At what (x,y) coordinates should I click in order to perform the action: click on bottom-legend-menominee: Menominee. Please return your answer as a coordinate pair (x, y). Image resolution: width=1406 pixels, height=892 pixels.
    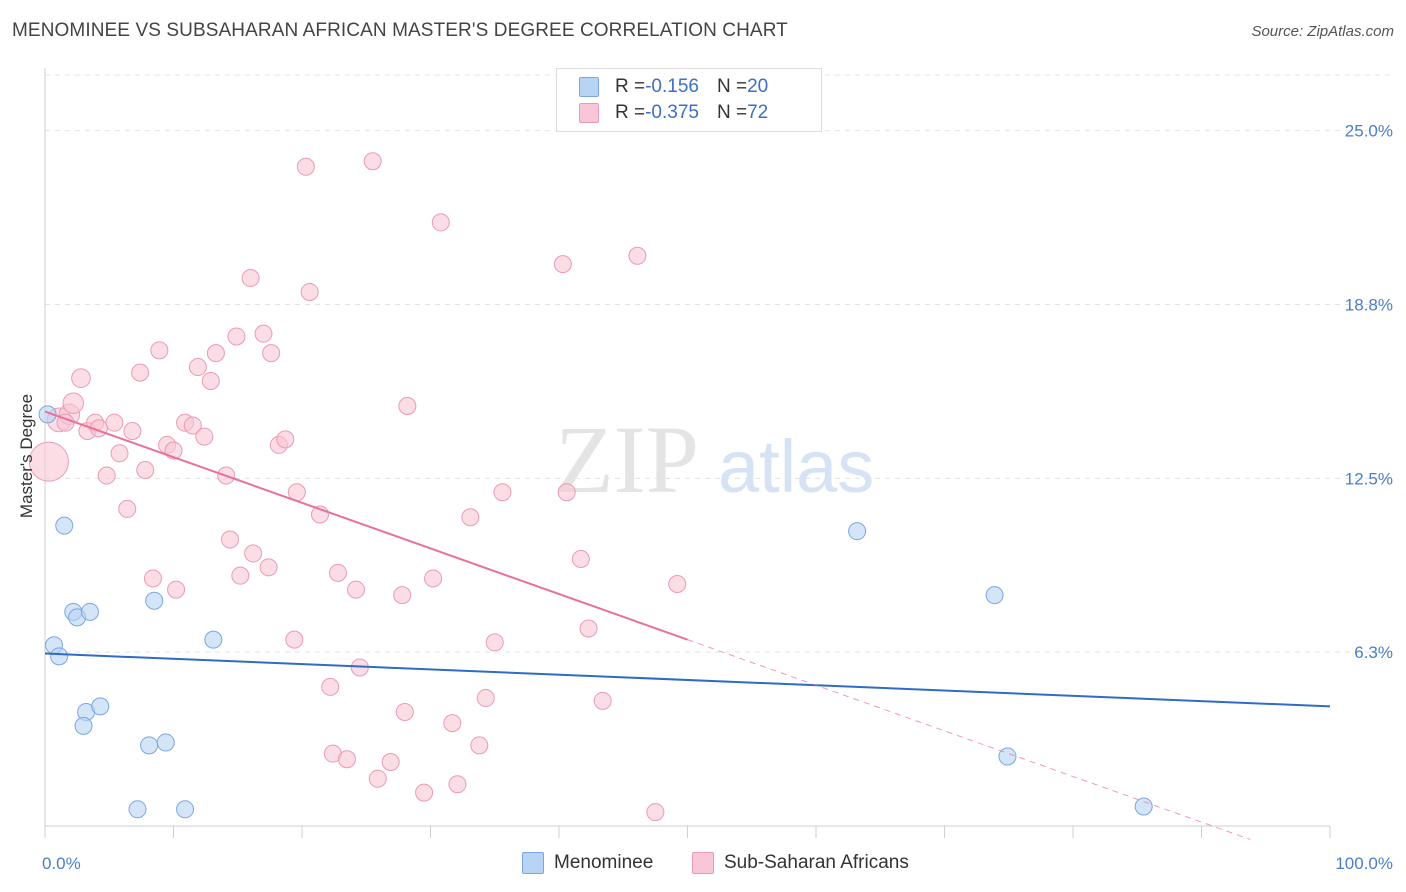
    Looking at the image, I should click on (587, 863).